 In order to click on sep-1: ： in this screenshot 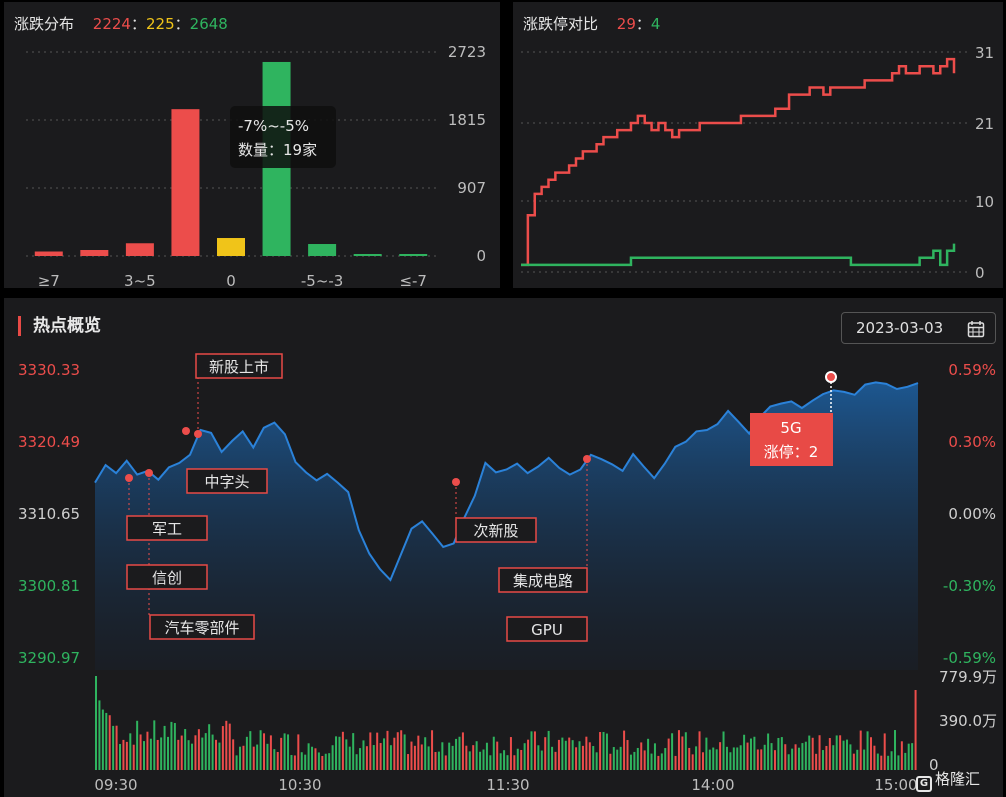, I will do `click(138, 24)`.